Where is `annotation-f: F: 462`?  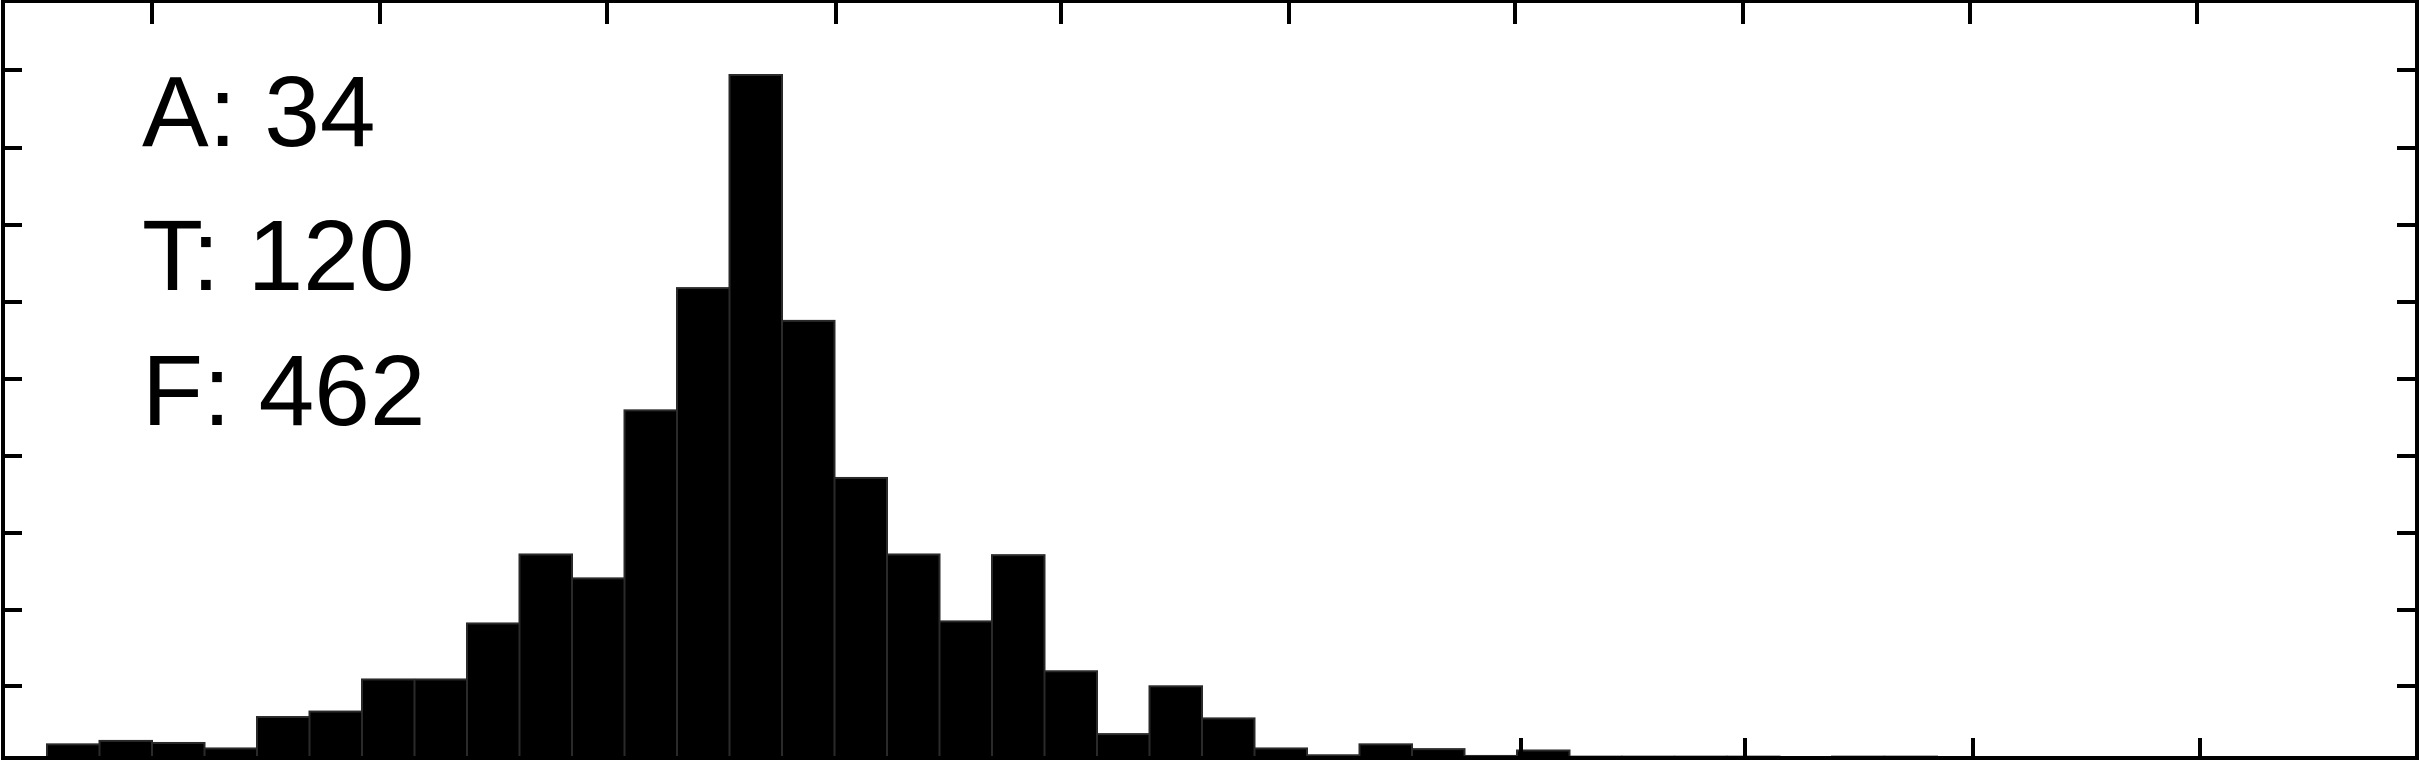 annotation-f: F: 462 is located at coordinates (284, 391).